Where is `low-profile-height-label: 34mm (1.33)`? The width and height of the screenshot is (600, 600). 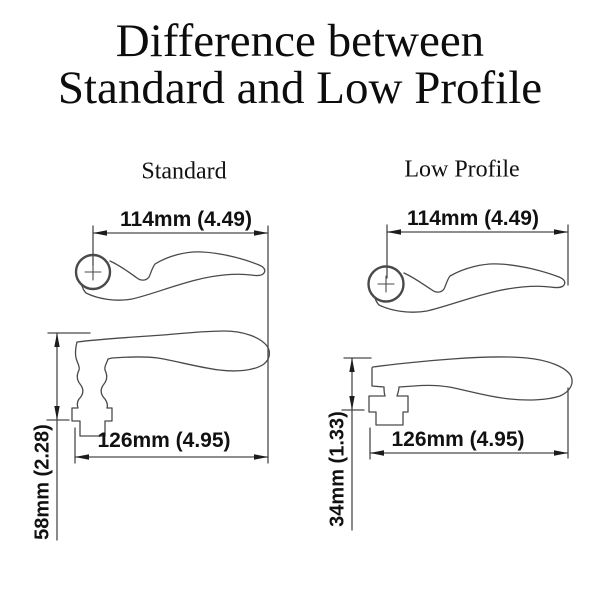
low-profile-height-label: 34mm (1.33) is located at coordinates (337, 469).